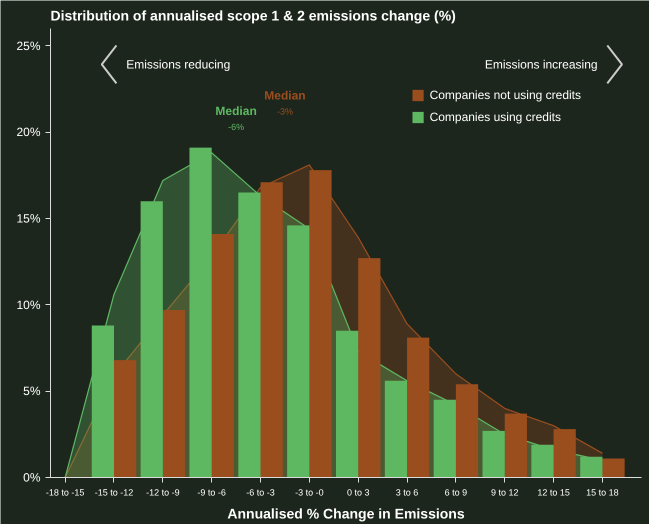 The image size is (649, 524). What do you see at coordinates (407, 493) in the screenshot?
I see `x-tick-label: 3 to 6` at bounding box center [407, 493].